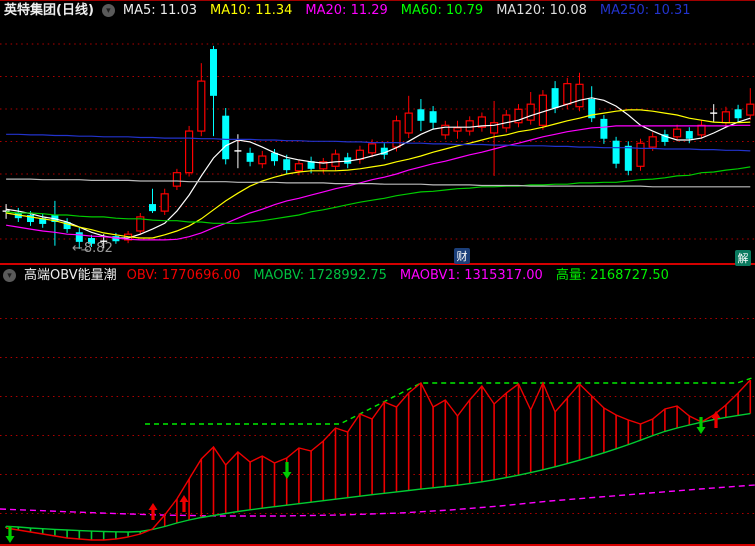 The image size is (755, 546). What do you see at coordinates (612, 275) in the screenshot?
I see `highvol-readout: 高量: 2168727.50` at bounding box center [612, 275].